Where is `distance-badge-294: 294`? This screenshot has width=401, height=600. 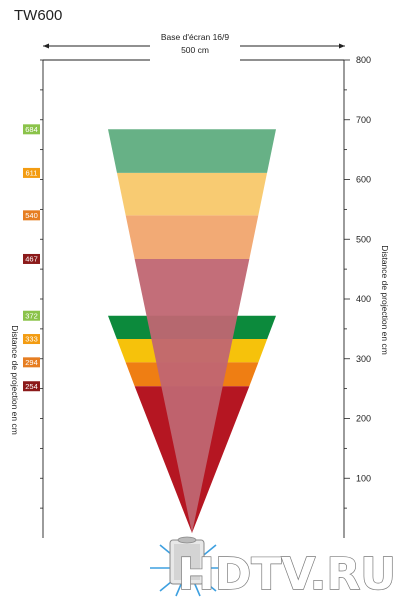 distance-badge-294: 294 is located at coordinates (31, 362).